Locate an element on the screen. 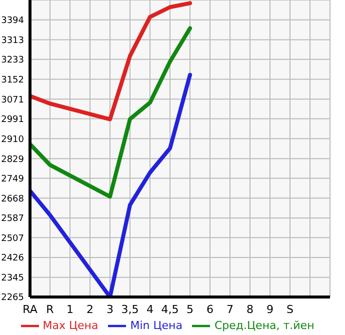  legend-label: Min Цена is located at coordinates (156, 325).